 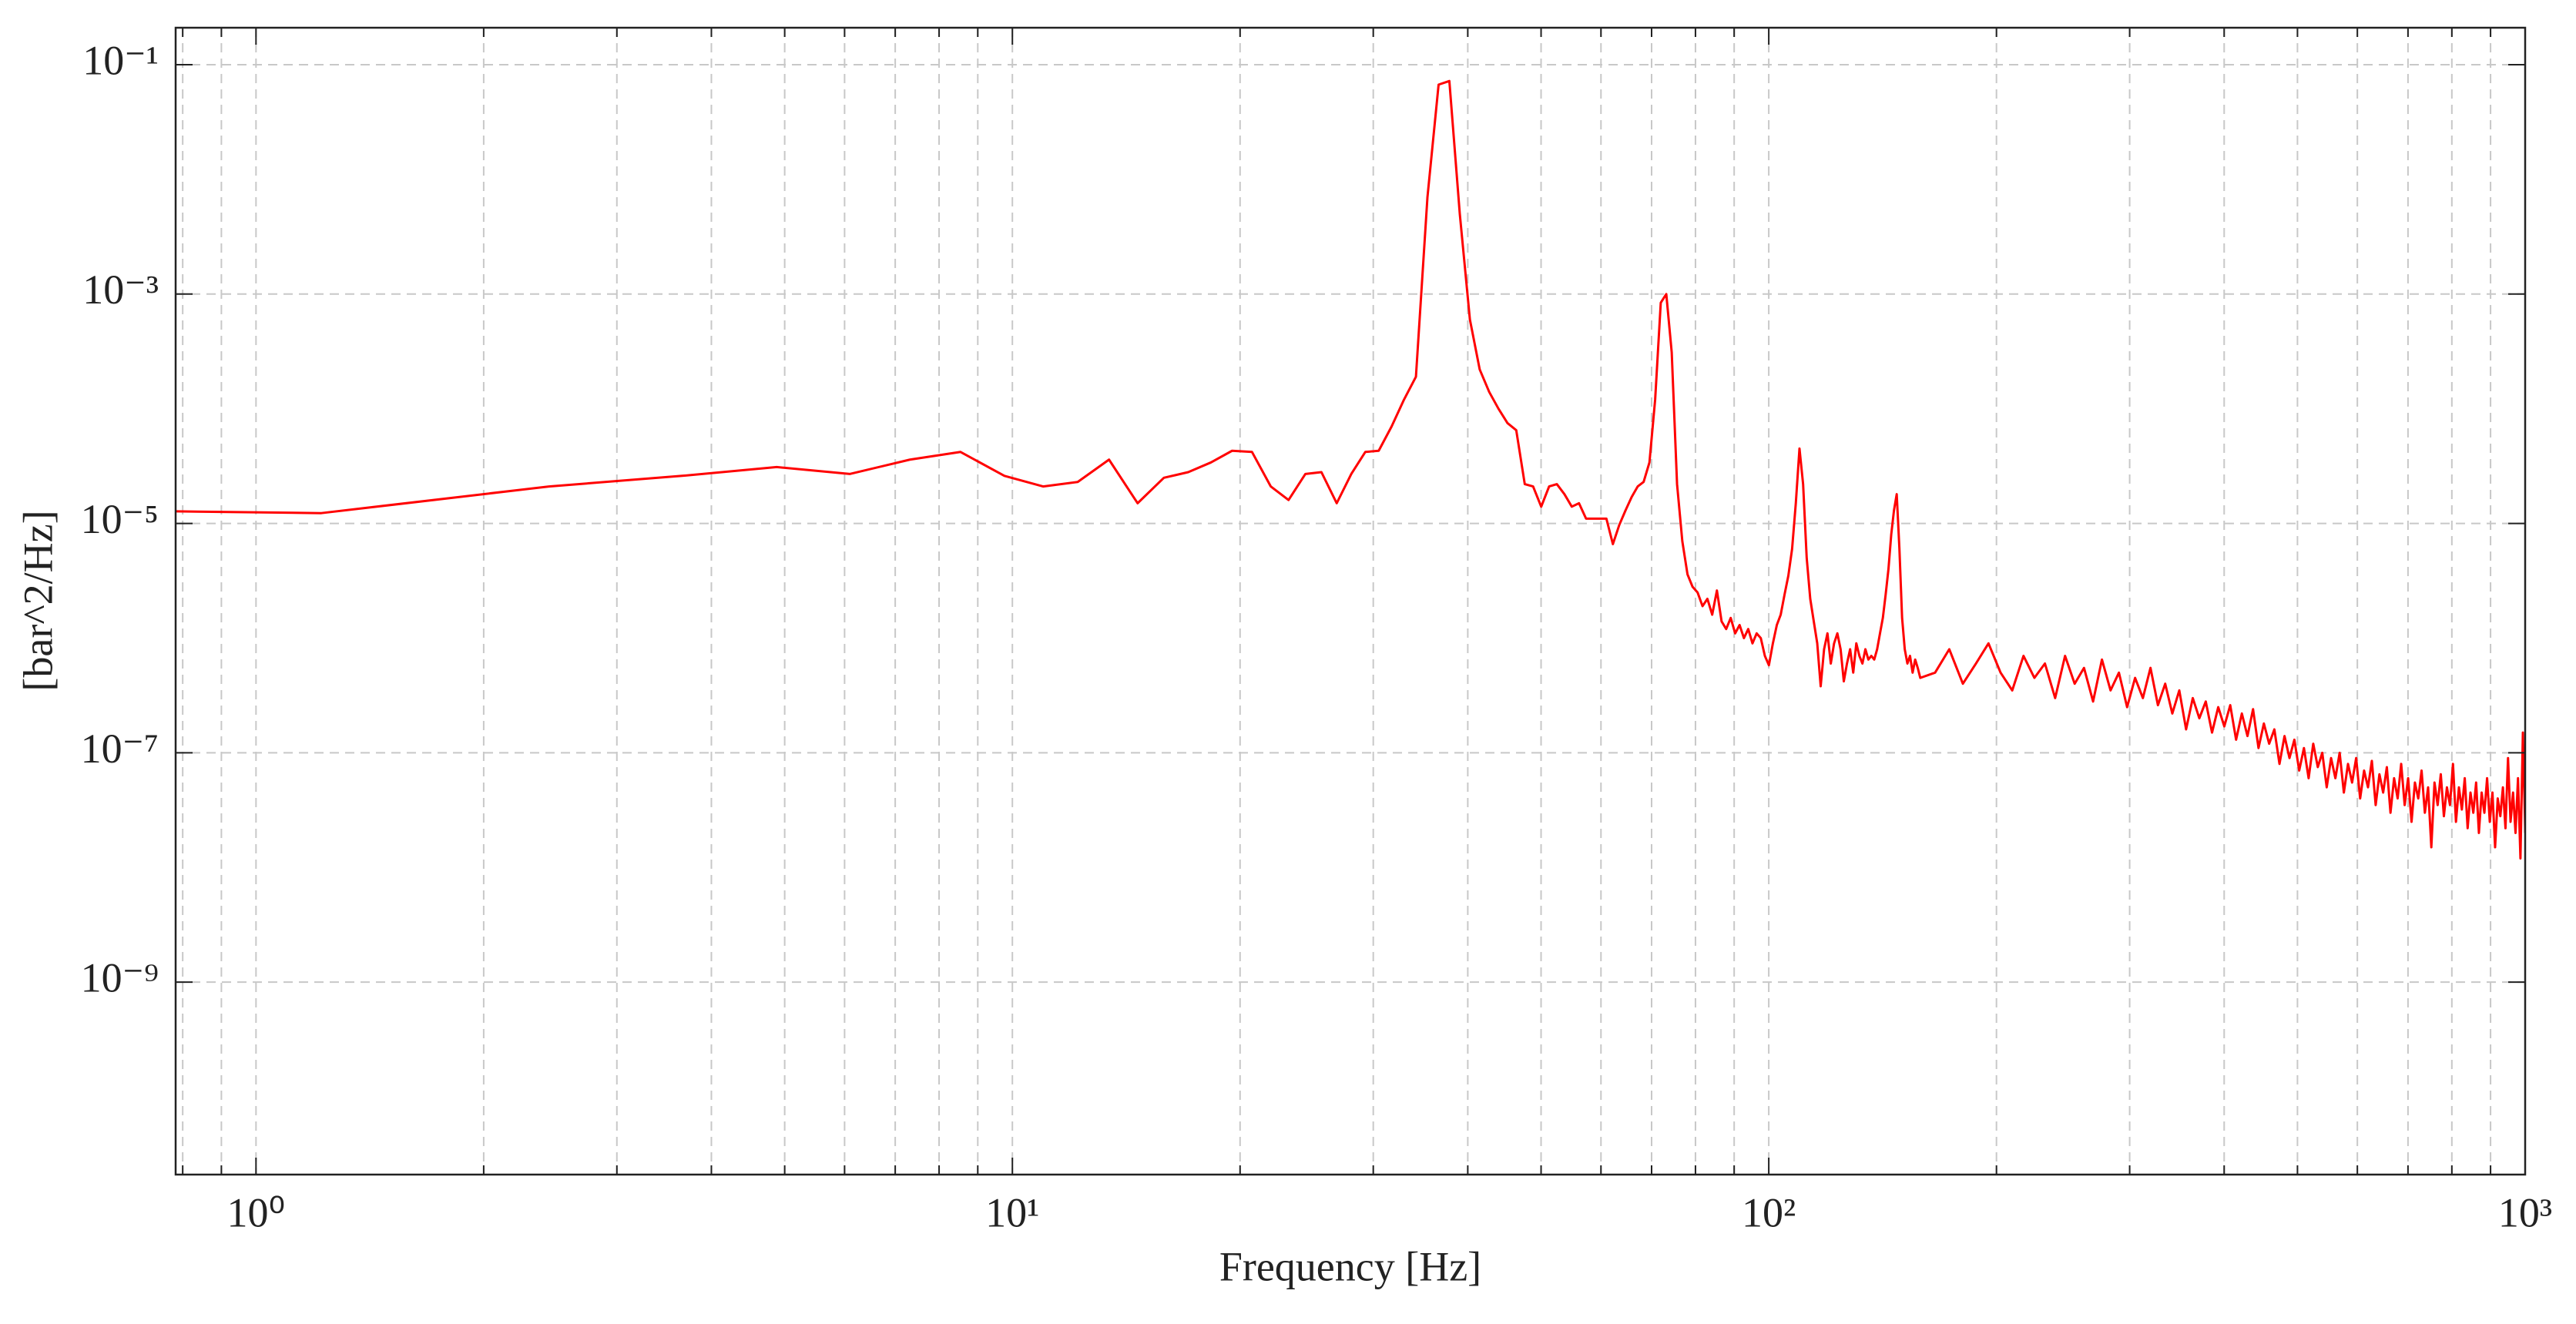 What do you see at coordinates (1769, 1212) in the screenshot?
I see `x-tick-label: 10²` at bounding box center [1769, 1212].